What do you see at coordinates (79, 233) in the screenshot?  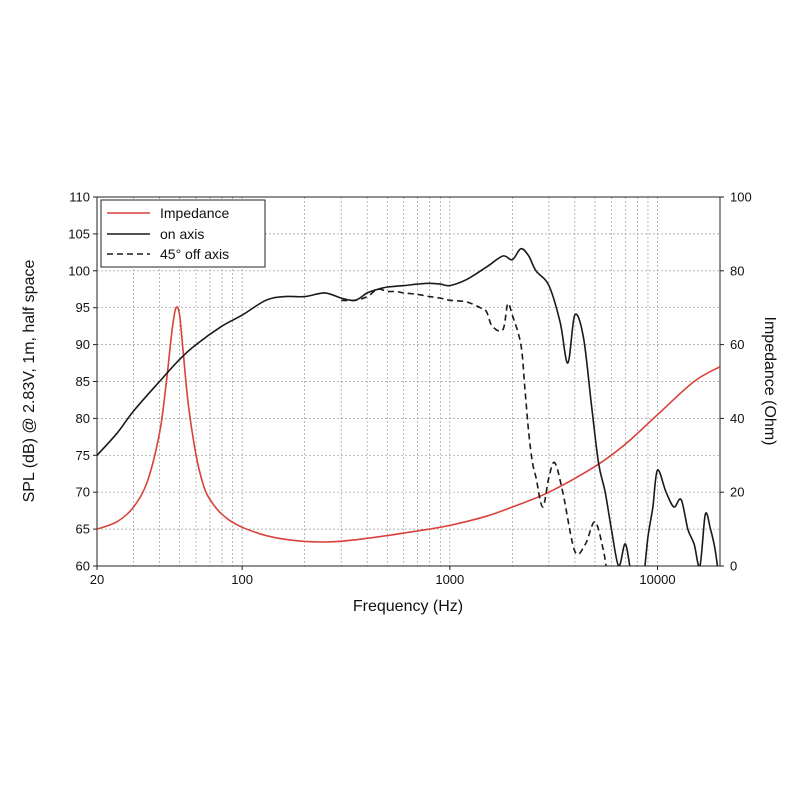 I see `y-left-tick-label: 105` at bounding box center [79, 233].